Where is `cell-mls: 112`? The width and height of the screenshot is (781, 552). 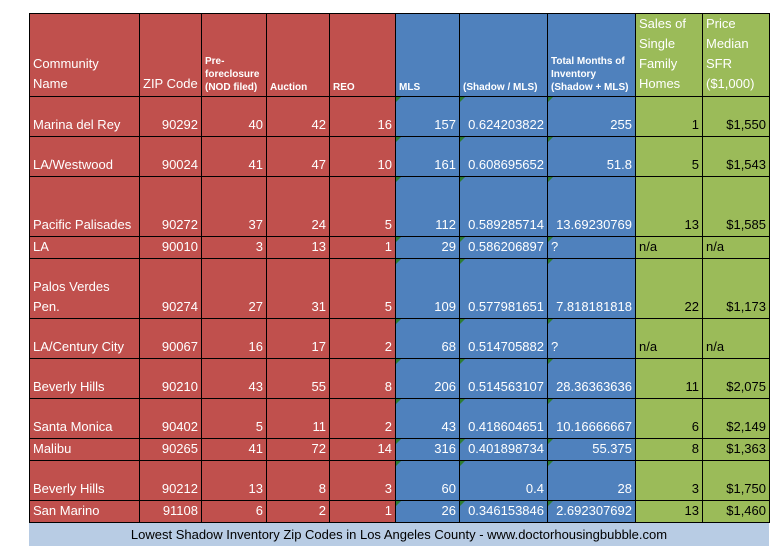
cell-mls: 112 is located at coordinates (427, 206).